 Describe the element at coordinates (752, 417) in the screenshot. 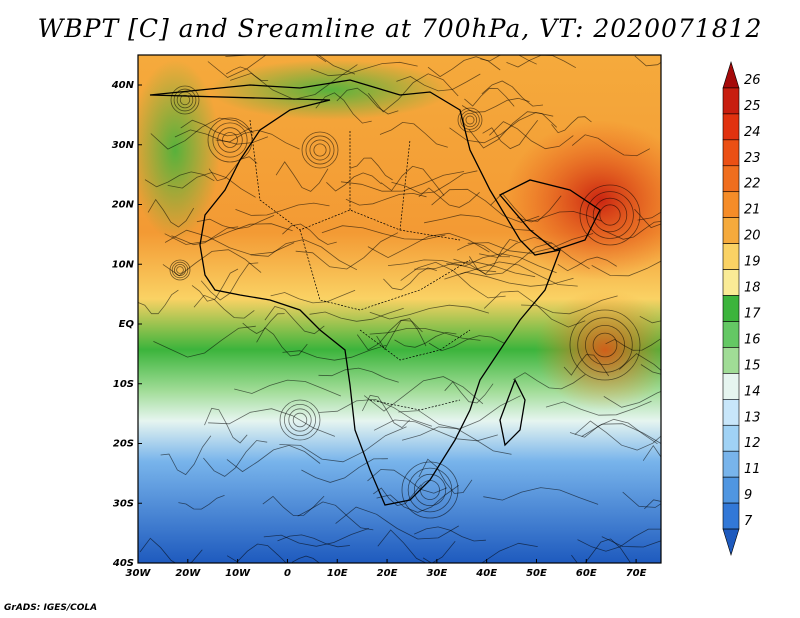

I see `colorbar-label: 13` at that location.